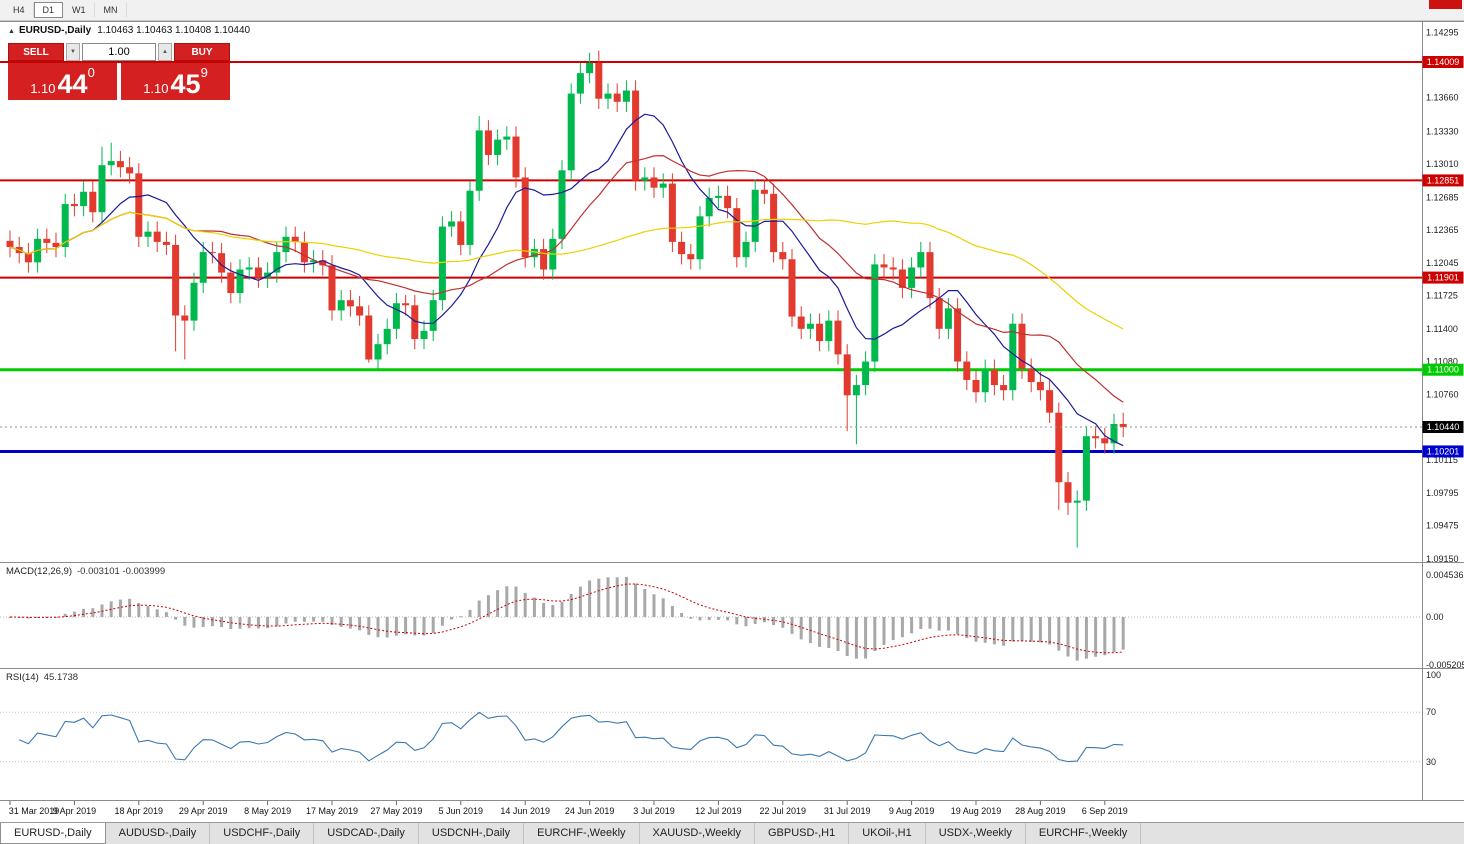 The image size is (1464, 844). I want to click on trade-panel-prices: 1.10 44 0 1.10 45 9, so click(119, 81).